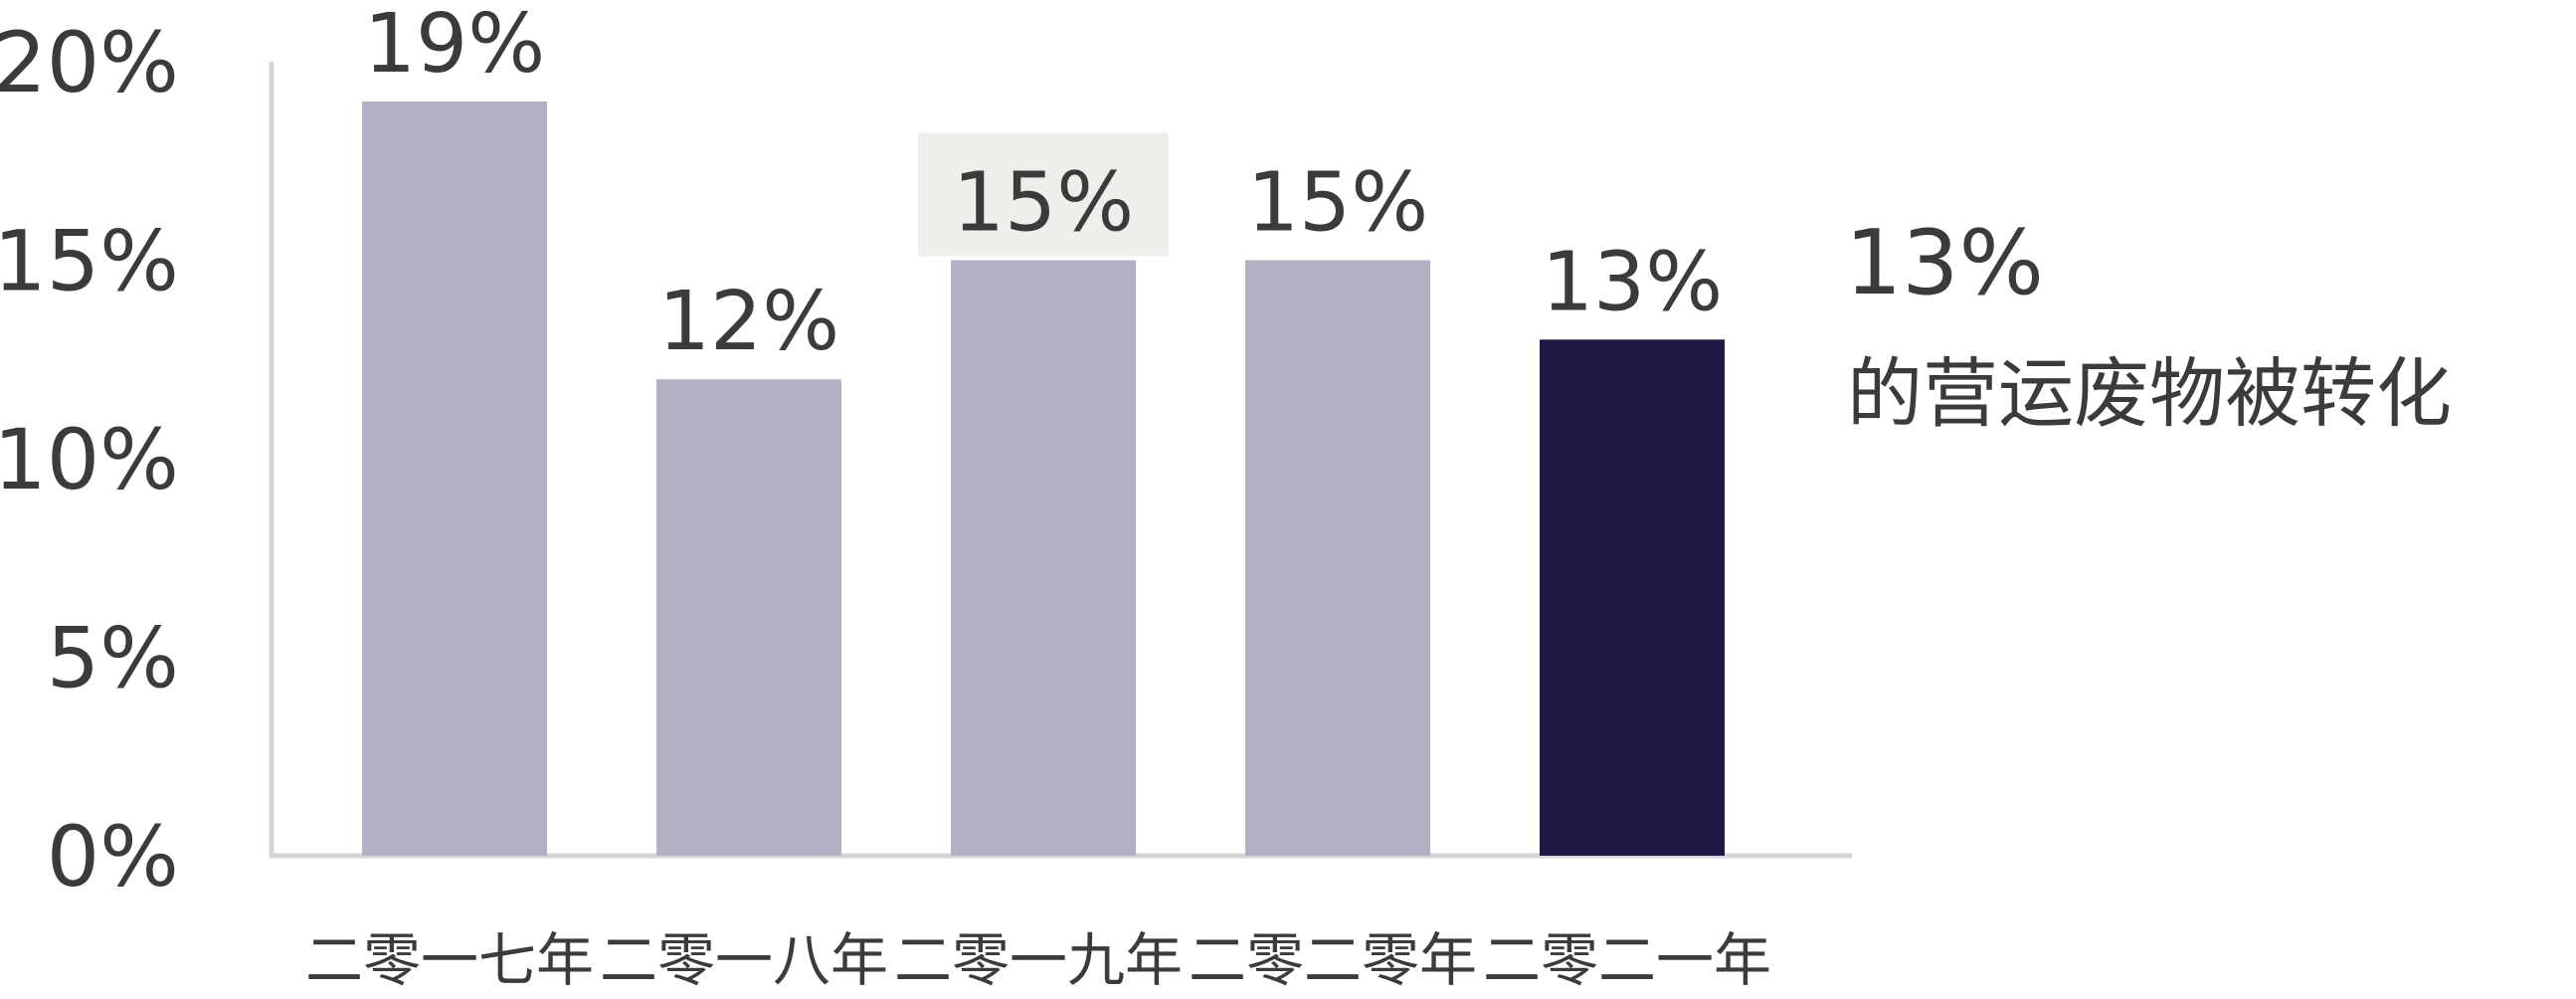 The width and height of the screenshot is (2576, 999). I want to click on bar-data-label: 13%, so click(1632, 282).